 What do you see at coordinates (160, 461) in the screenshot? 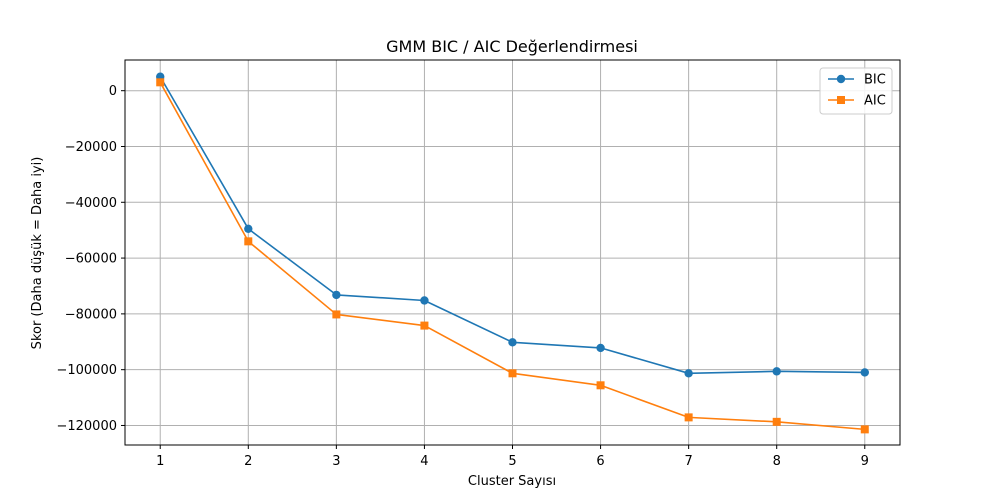
I see `x-tick-label: 1` at bounding box center [160, 461].